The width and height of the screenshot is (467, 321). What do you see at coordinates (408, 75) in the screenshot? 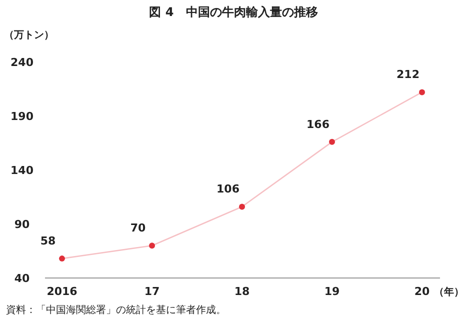
I see `data-label: 212` at bounding box center [408, 75].